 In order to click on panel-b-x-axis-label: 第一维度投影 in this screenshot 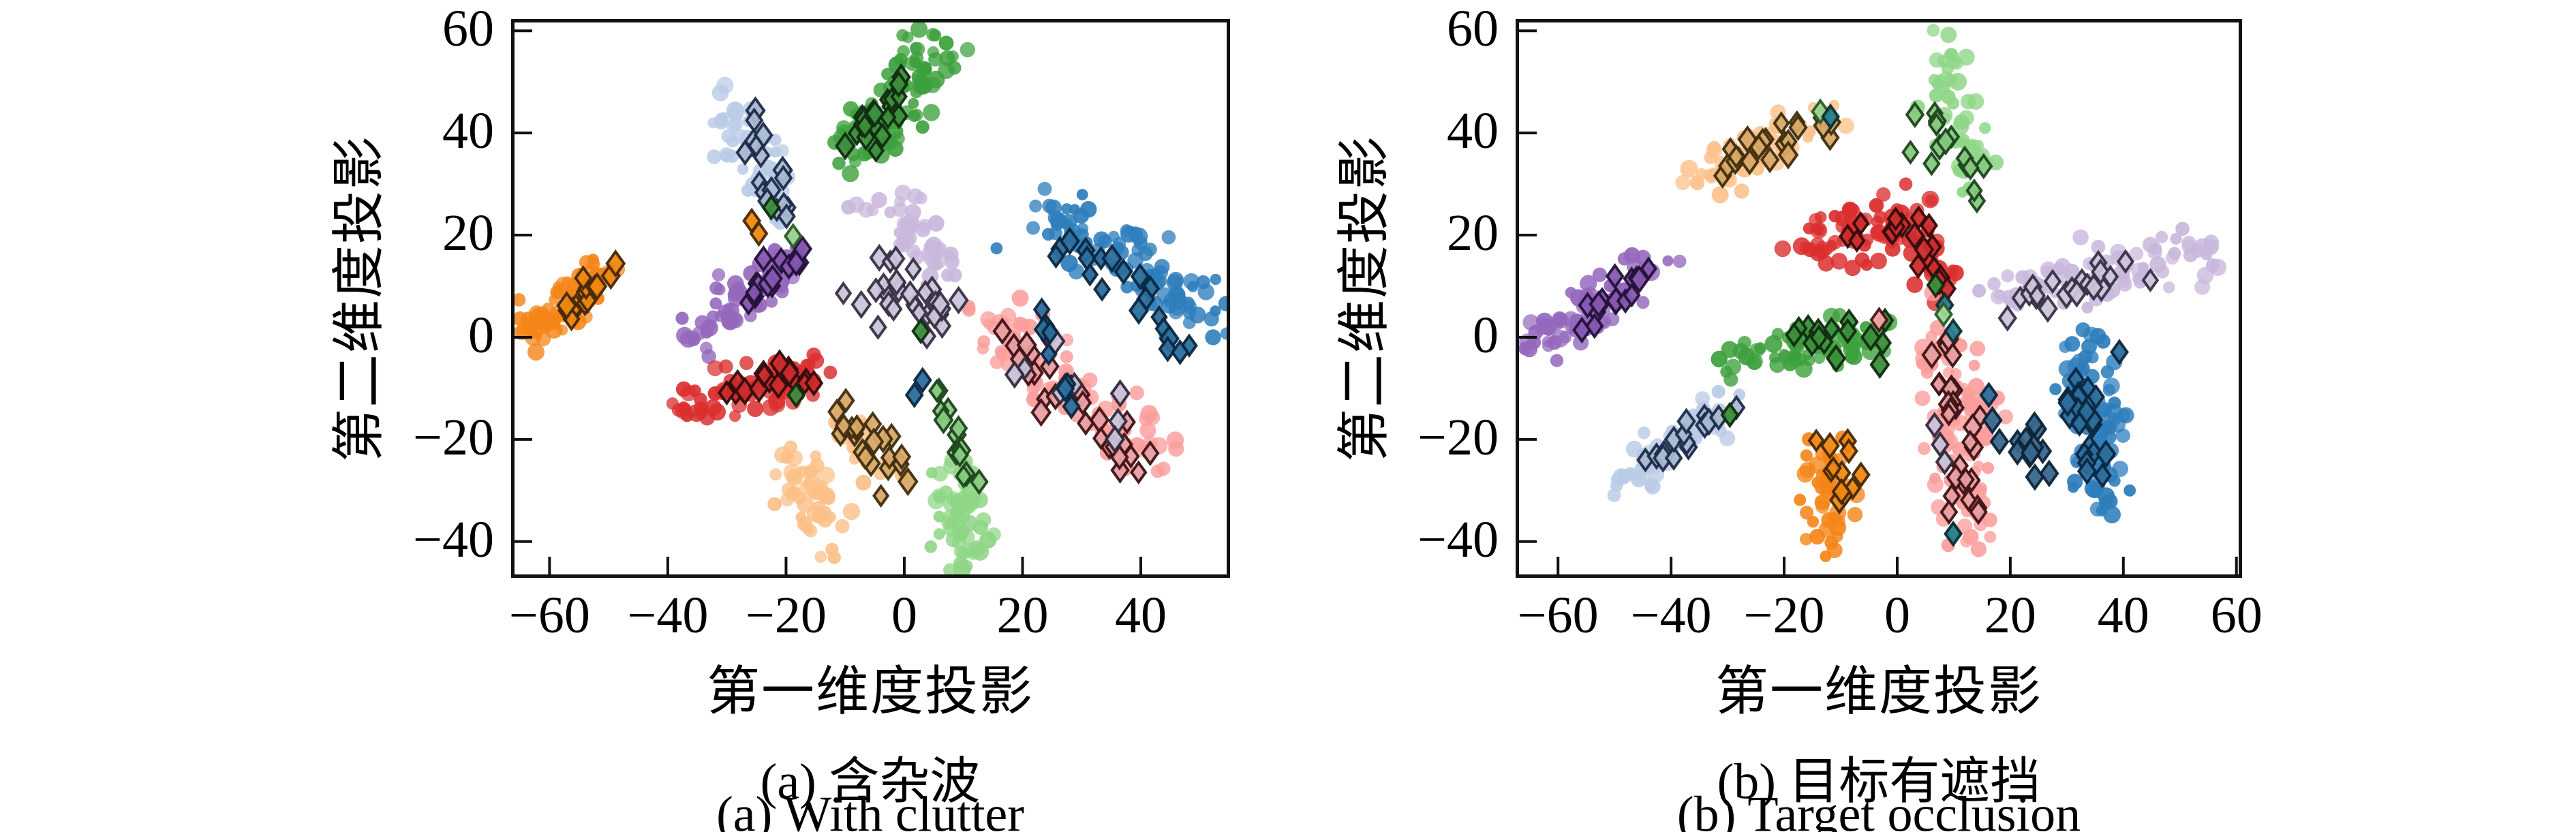, I will do `click(1879, 691)`.